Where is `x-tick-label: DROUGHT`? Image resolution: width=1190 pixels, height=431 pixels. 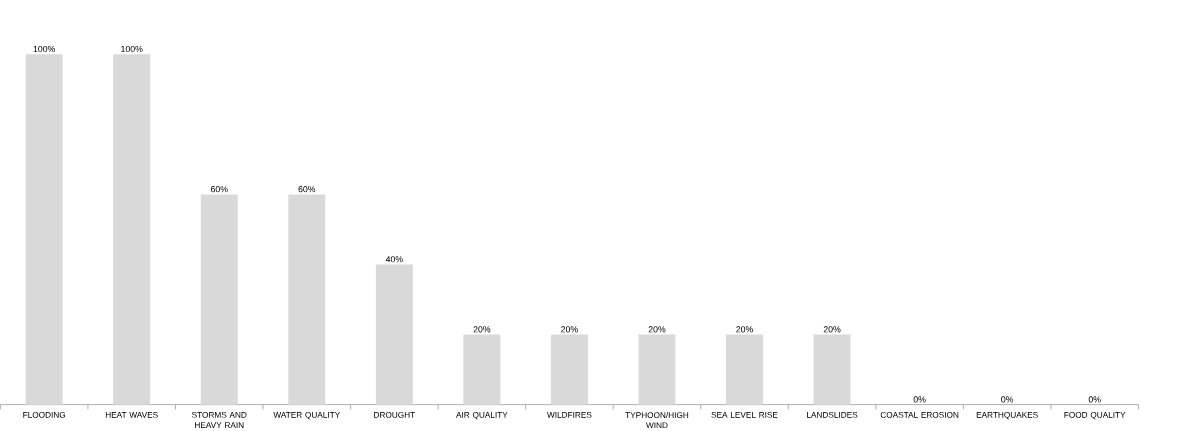
x-tick-label: DROUGHT is located at coordinates (394, 414).